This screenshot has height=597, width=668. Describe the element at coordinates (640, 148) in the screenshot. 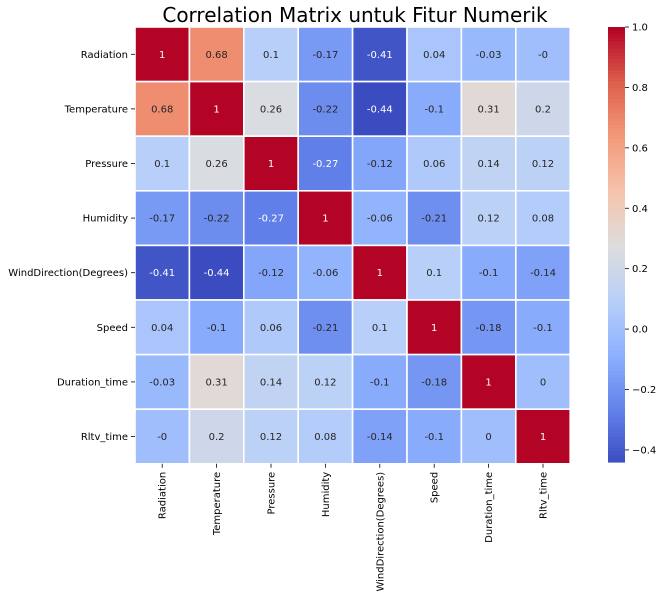

I see `colorbar-tick-label: 0.6` at that location.